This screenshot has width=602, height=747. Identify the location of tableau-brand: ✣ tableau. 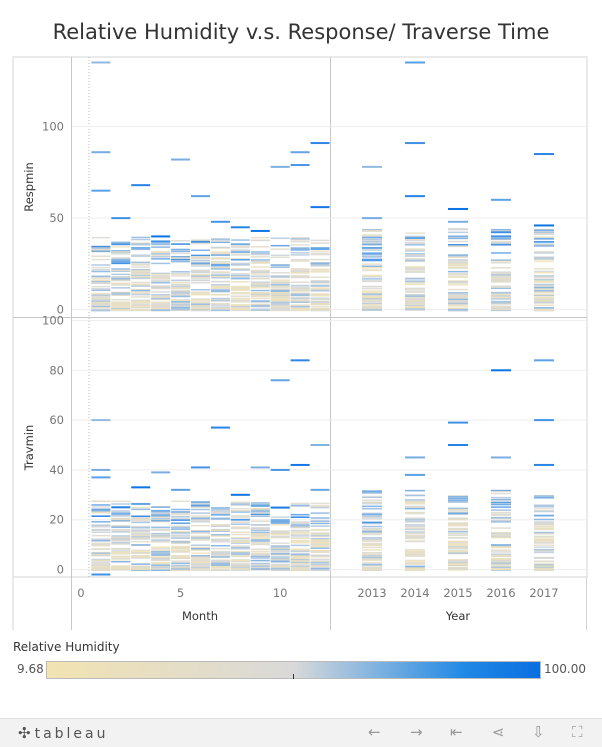
(63, 733).